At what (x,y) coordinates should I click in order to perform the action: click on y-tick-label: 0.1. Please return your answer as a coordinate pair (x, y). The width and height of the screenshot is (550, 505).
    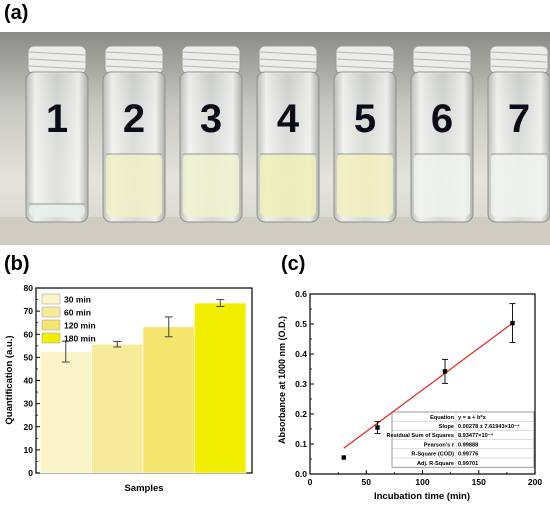
    Looking at the image, I should click on (301, 444).